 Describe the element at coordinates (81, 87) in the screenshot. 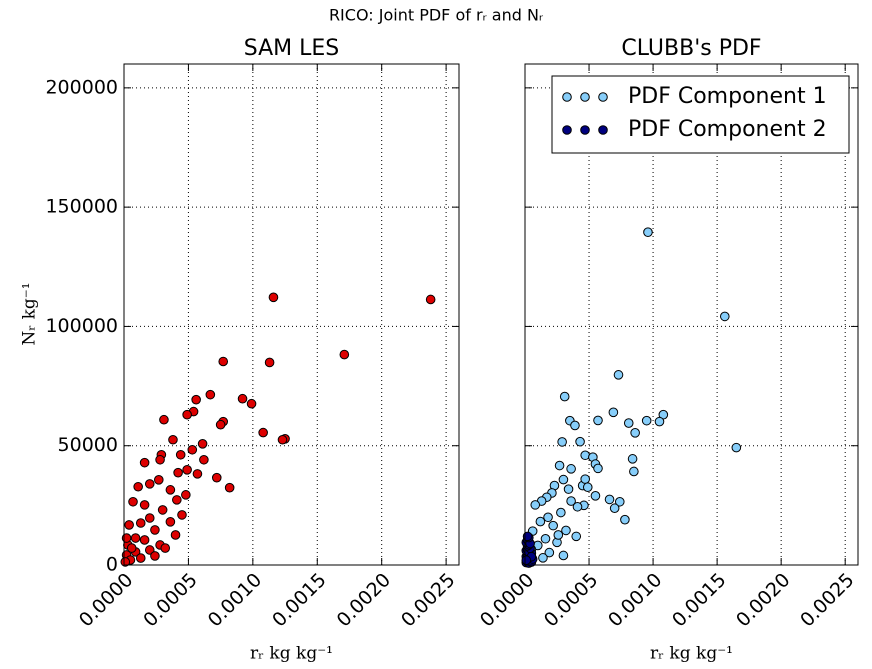

I see `y-tick-label: 200000` at that location.